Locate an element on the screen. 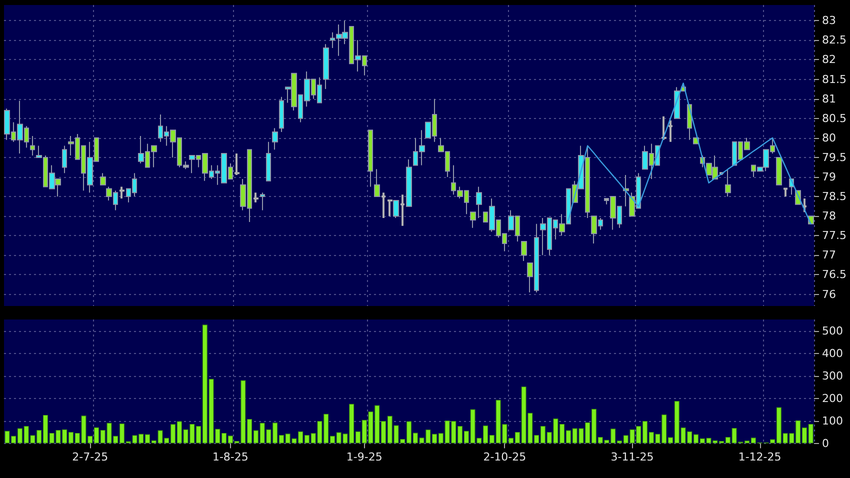 The image size is (850, 478). y-tick-label: 82.5 is located at coordinates (834, 40).